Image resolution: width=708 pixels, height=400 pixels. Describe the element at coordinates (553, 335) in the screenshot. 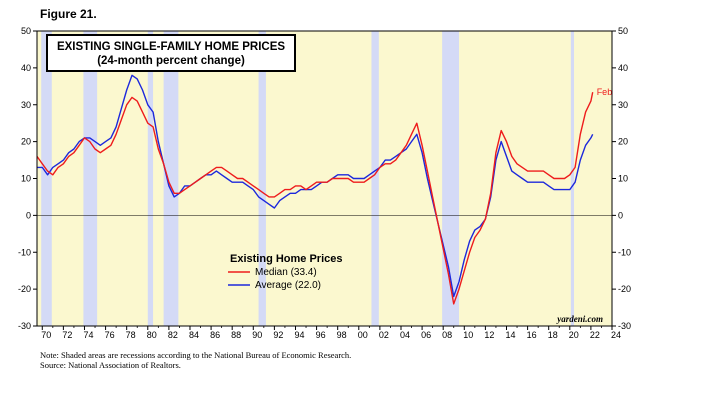

I see `x-tick-label: 18` at that location.